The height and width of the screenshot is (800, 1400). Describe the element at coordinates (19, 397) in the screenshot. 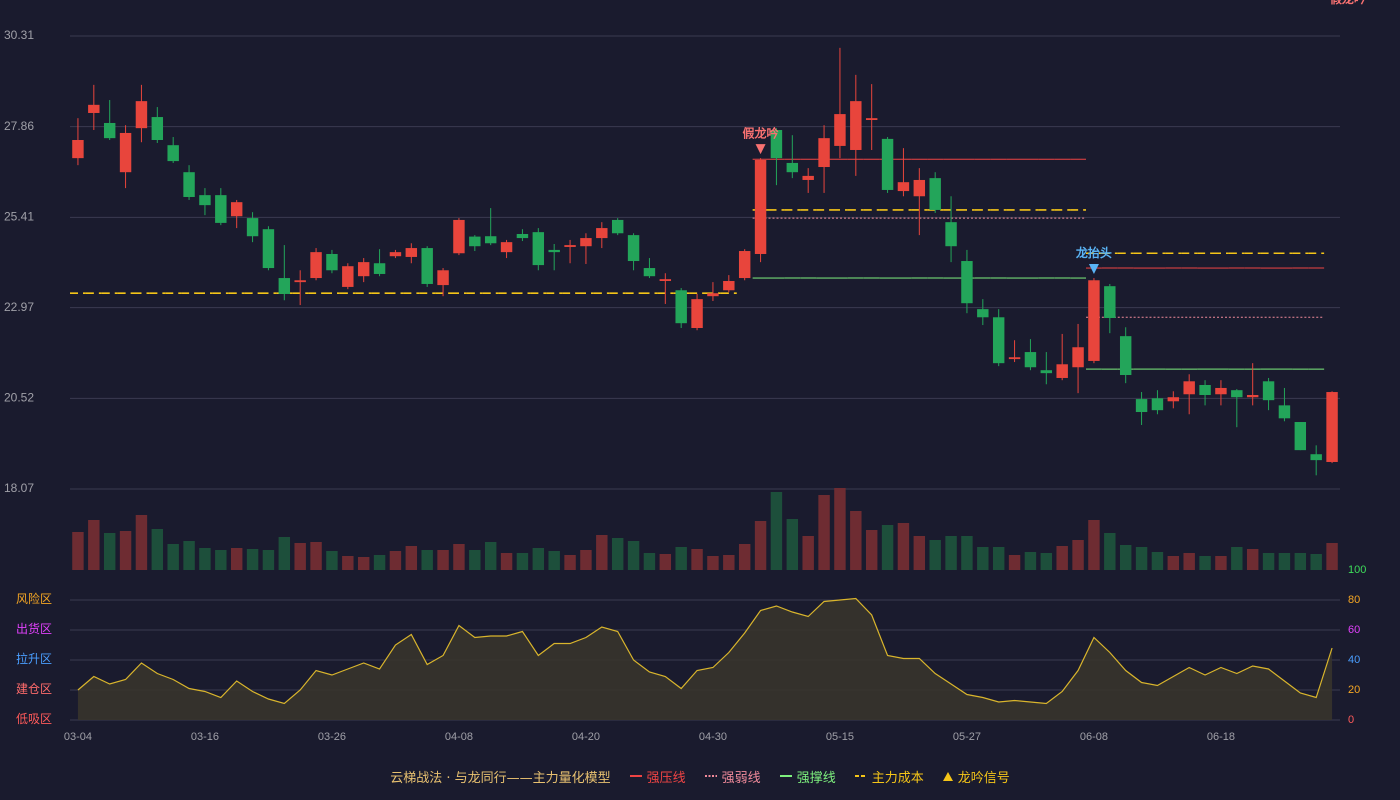

I see `y-tick-label: 20.52` at that location.